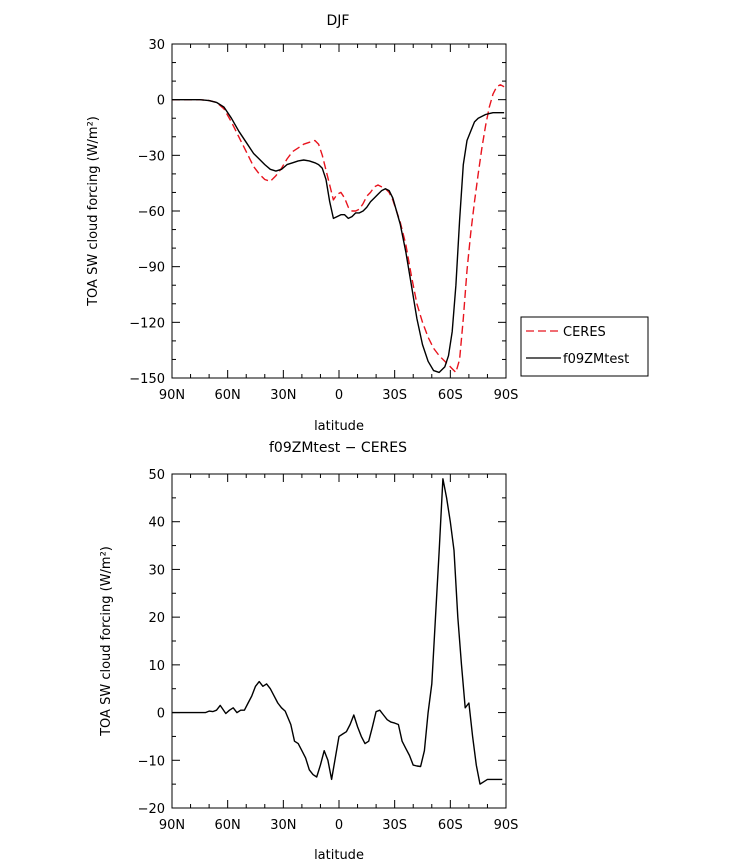  Describe the element at coordinates (339, 855) in the screenshot. I see `bottom-x-axis-label: latitude` at that location.